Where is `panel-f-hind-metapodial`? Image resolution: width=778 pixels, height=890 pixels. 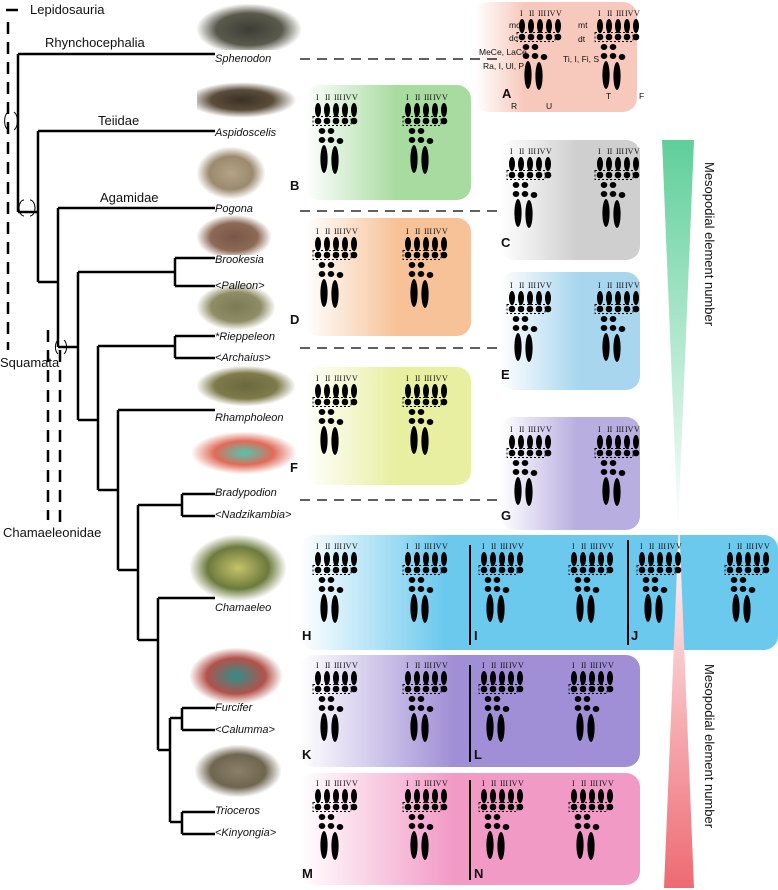 panel-f-hind-metapodial is located at coordinates (417, 391).